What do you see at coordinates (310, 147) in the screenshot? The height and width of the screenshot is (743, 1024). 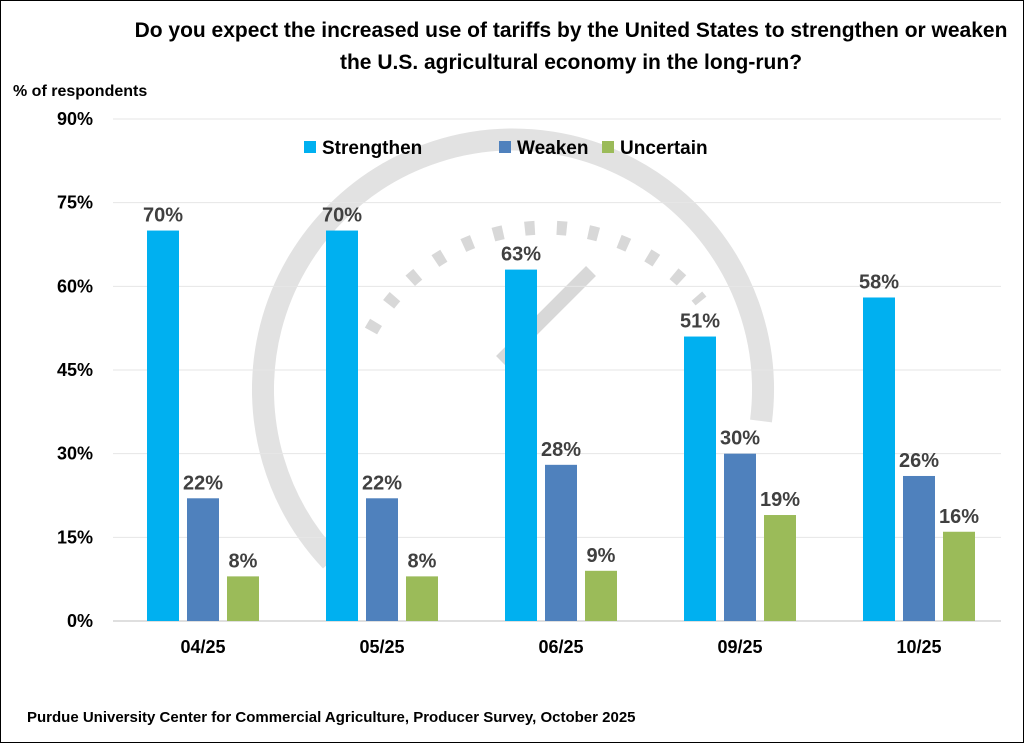 I see `legend-swatch-strengthen` at bounding box center [310, 147].